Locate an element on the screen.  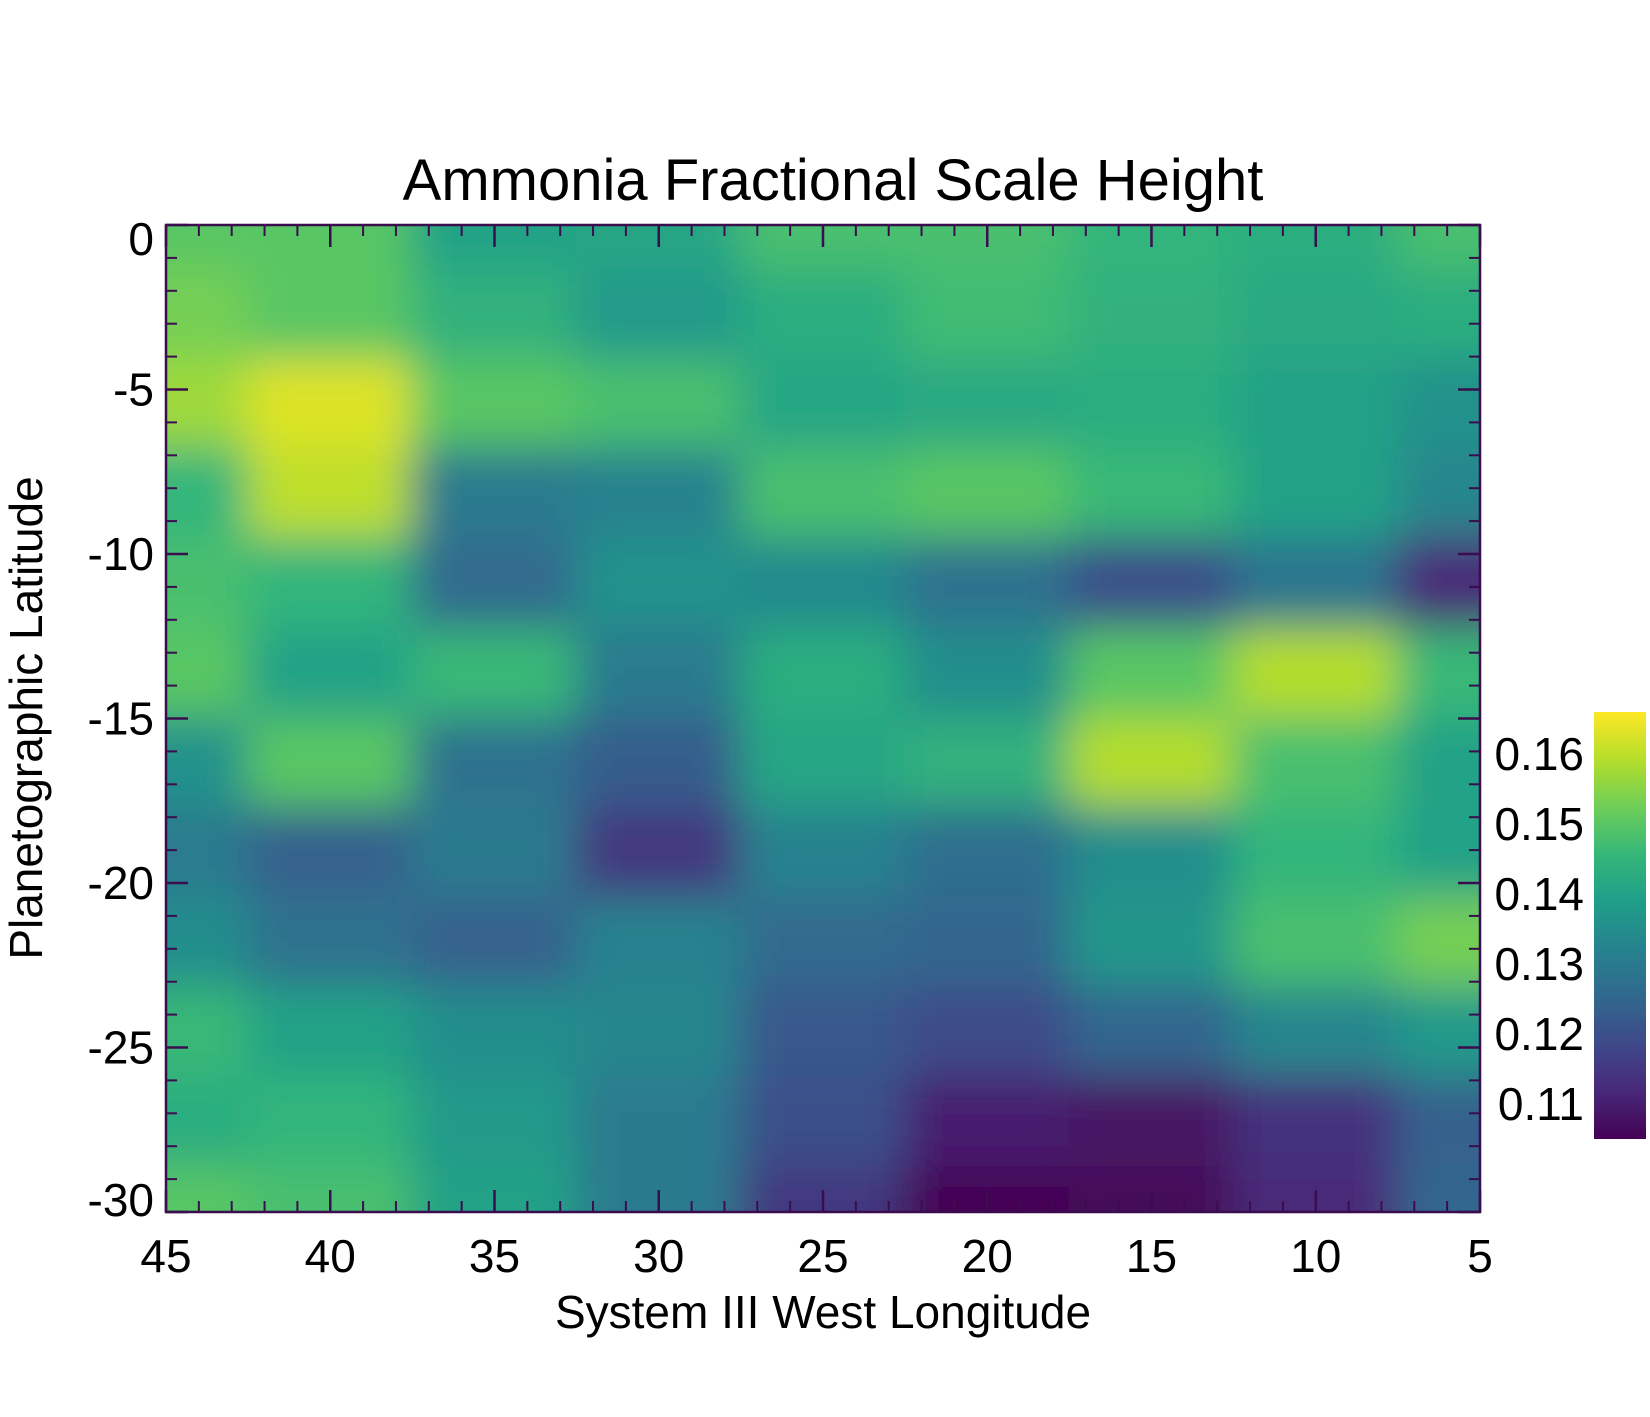
y-tick-label: -30 is located at coordinates (121, 1200).